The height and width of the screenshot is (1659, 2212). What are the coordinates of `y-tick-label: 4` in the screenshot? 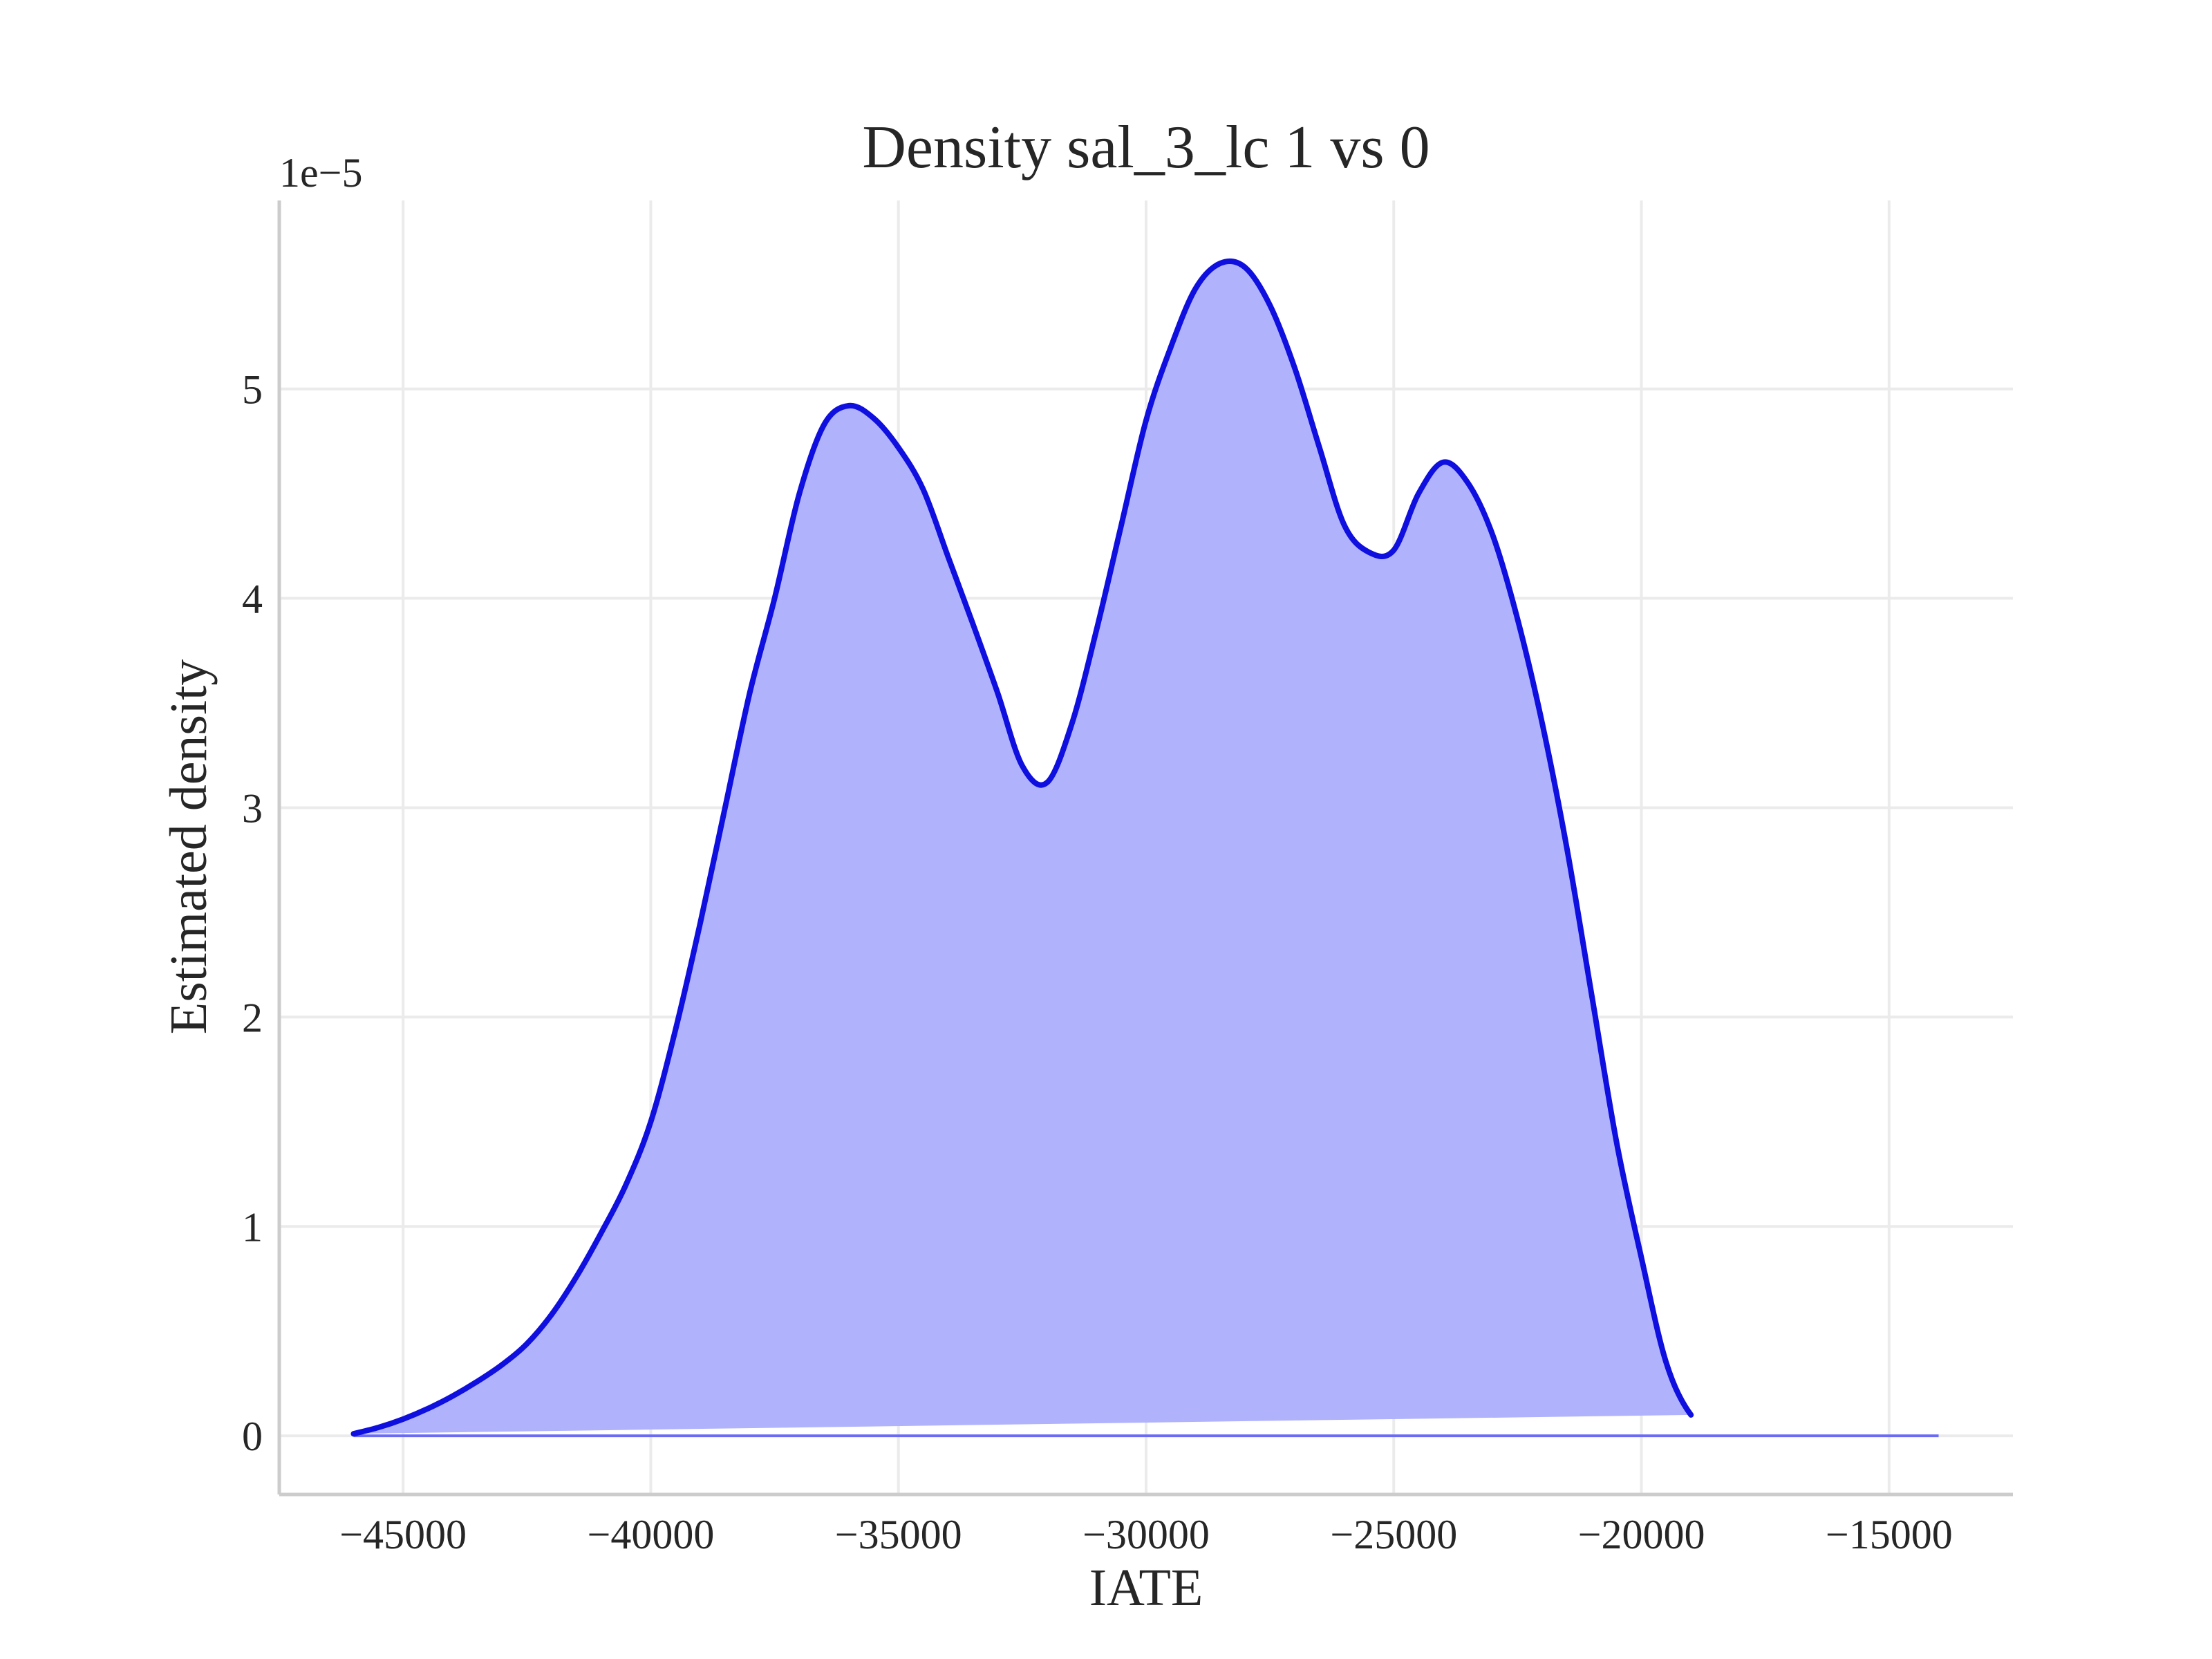 It's located at (252, 599).